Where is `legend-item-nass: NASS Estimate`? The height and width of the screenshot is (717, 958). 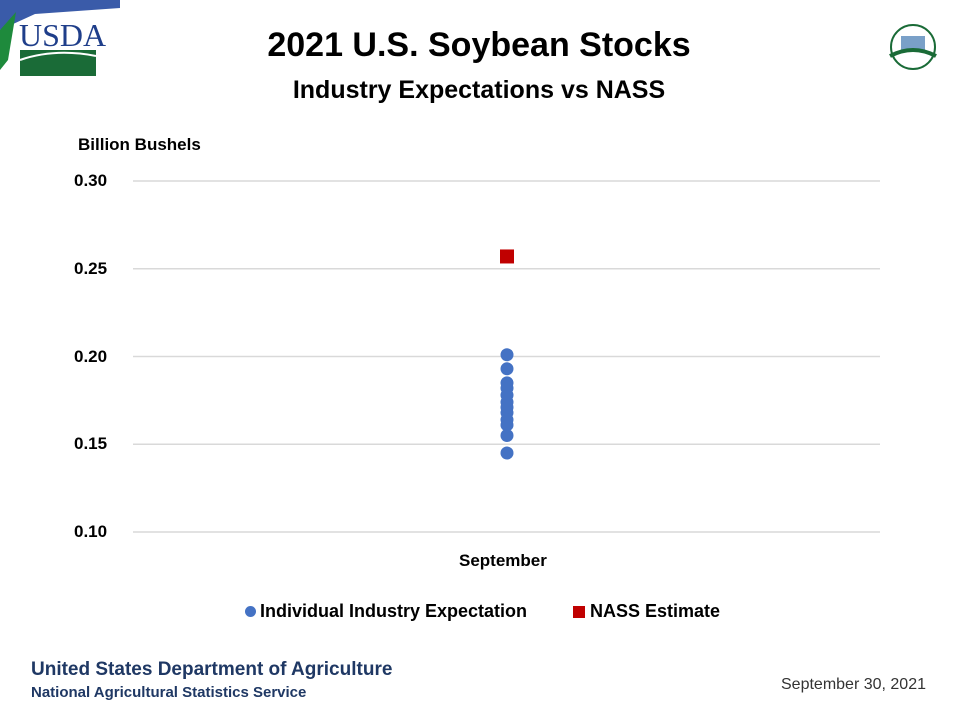
legend-item-nass: NASS Estimate is located at coordinates (646, 611).